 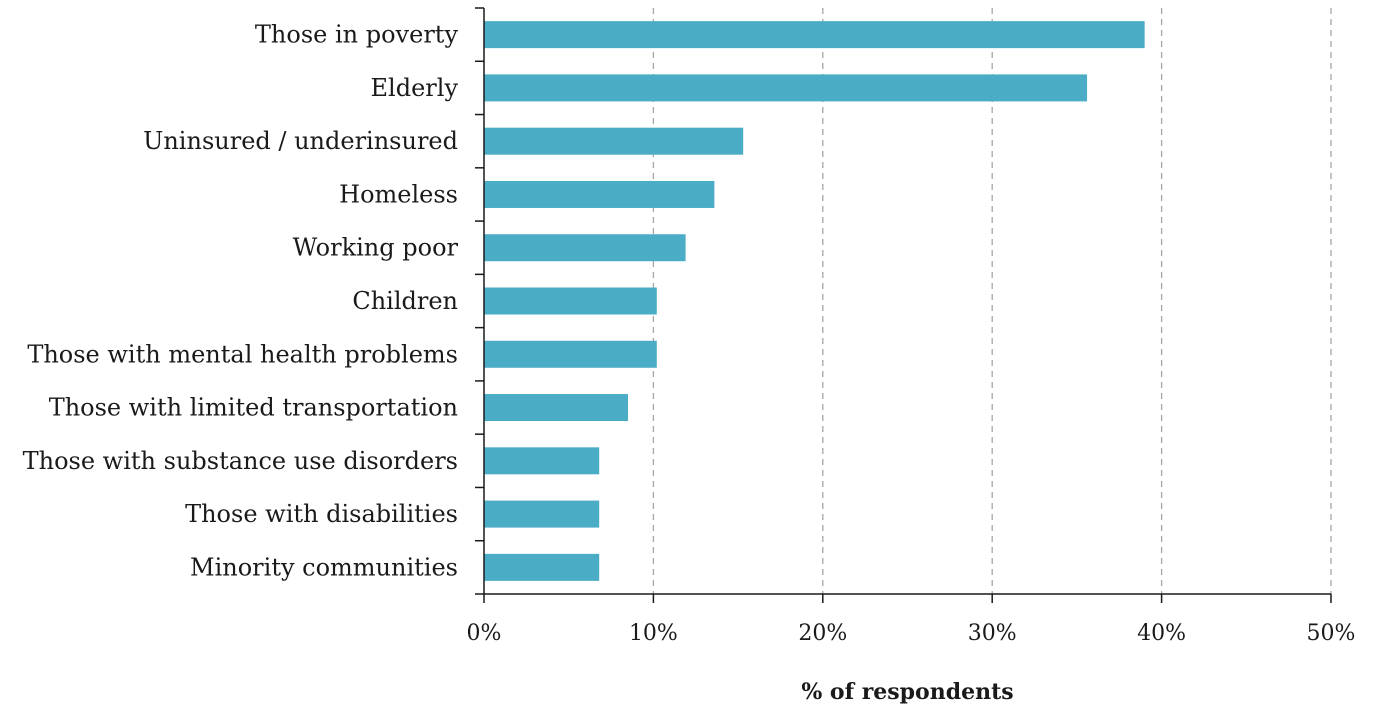 What do you see at coordinates (240, 461) in the screenshot?
I see `category-label: Those with substance use disorders` at bounding box center [240, 461].